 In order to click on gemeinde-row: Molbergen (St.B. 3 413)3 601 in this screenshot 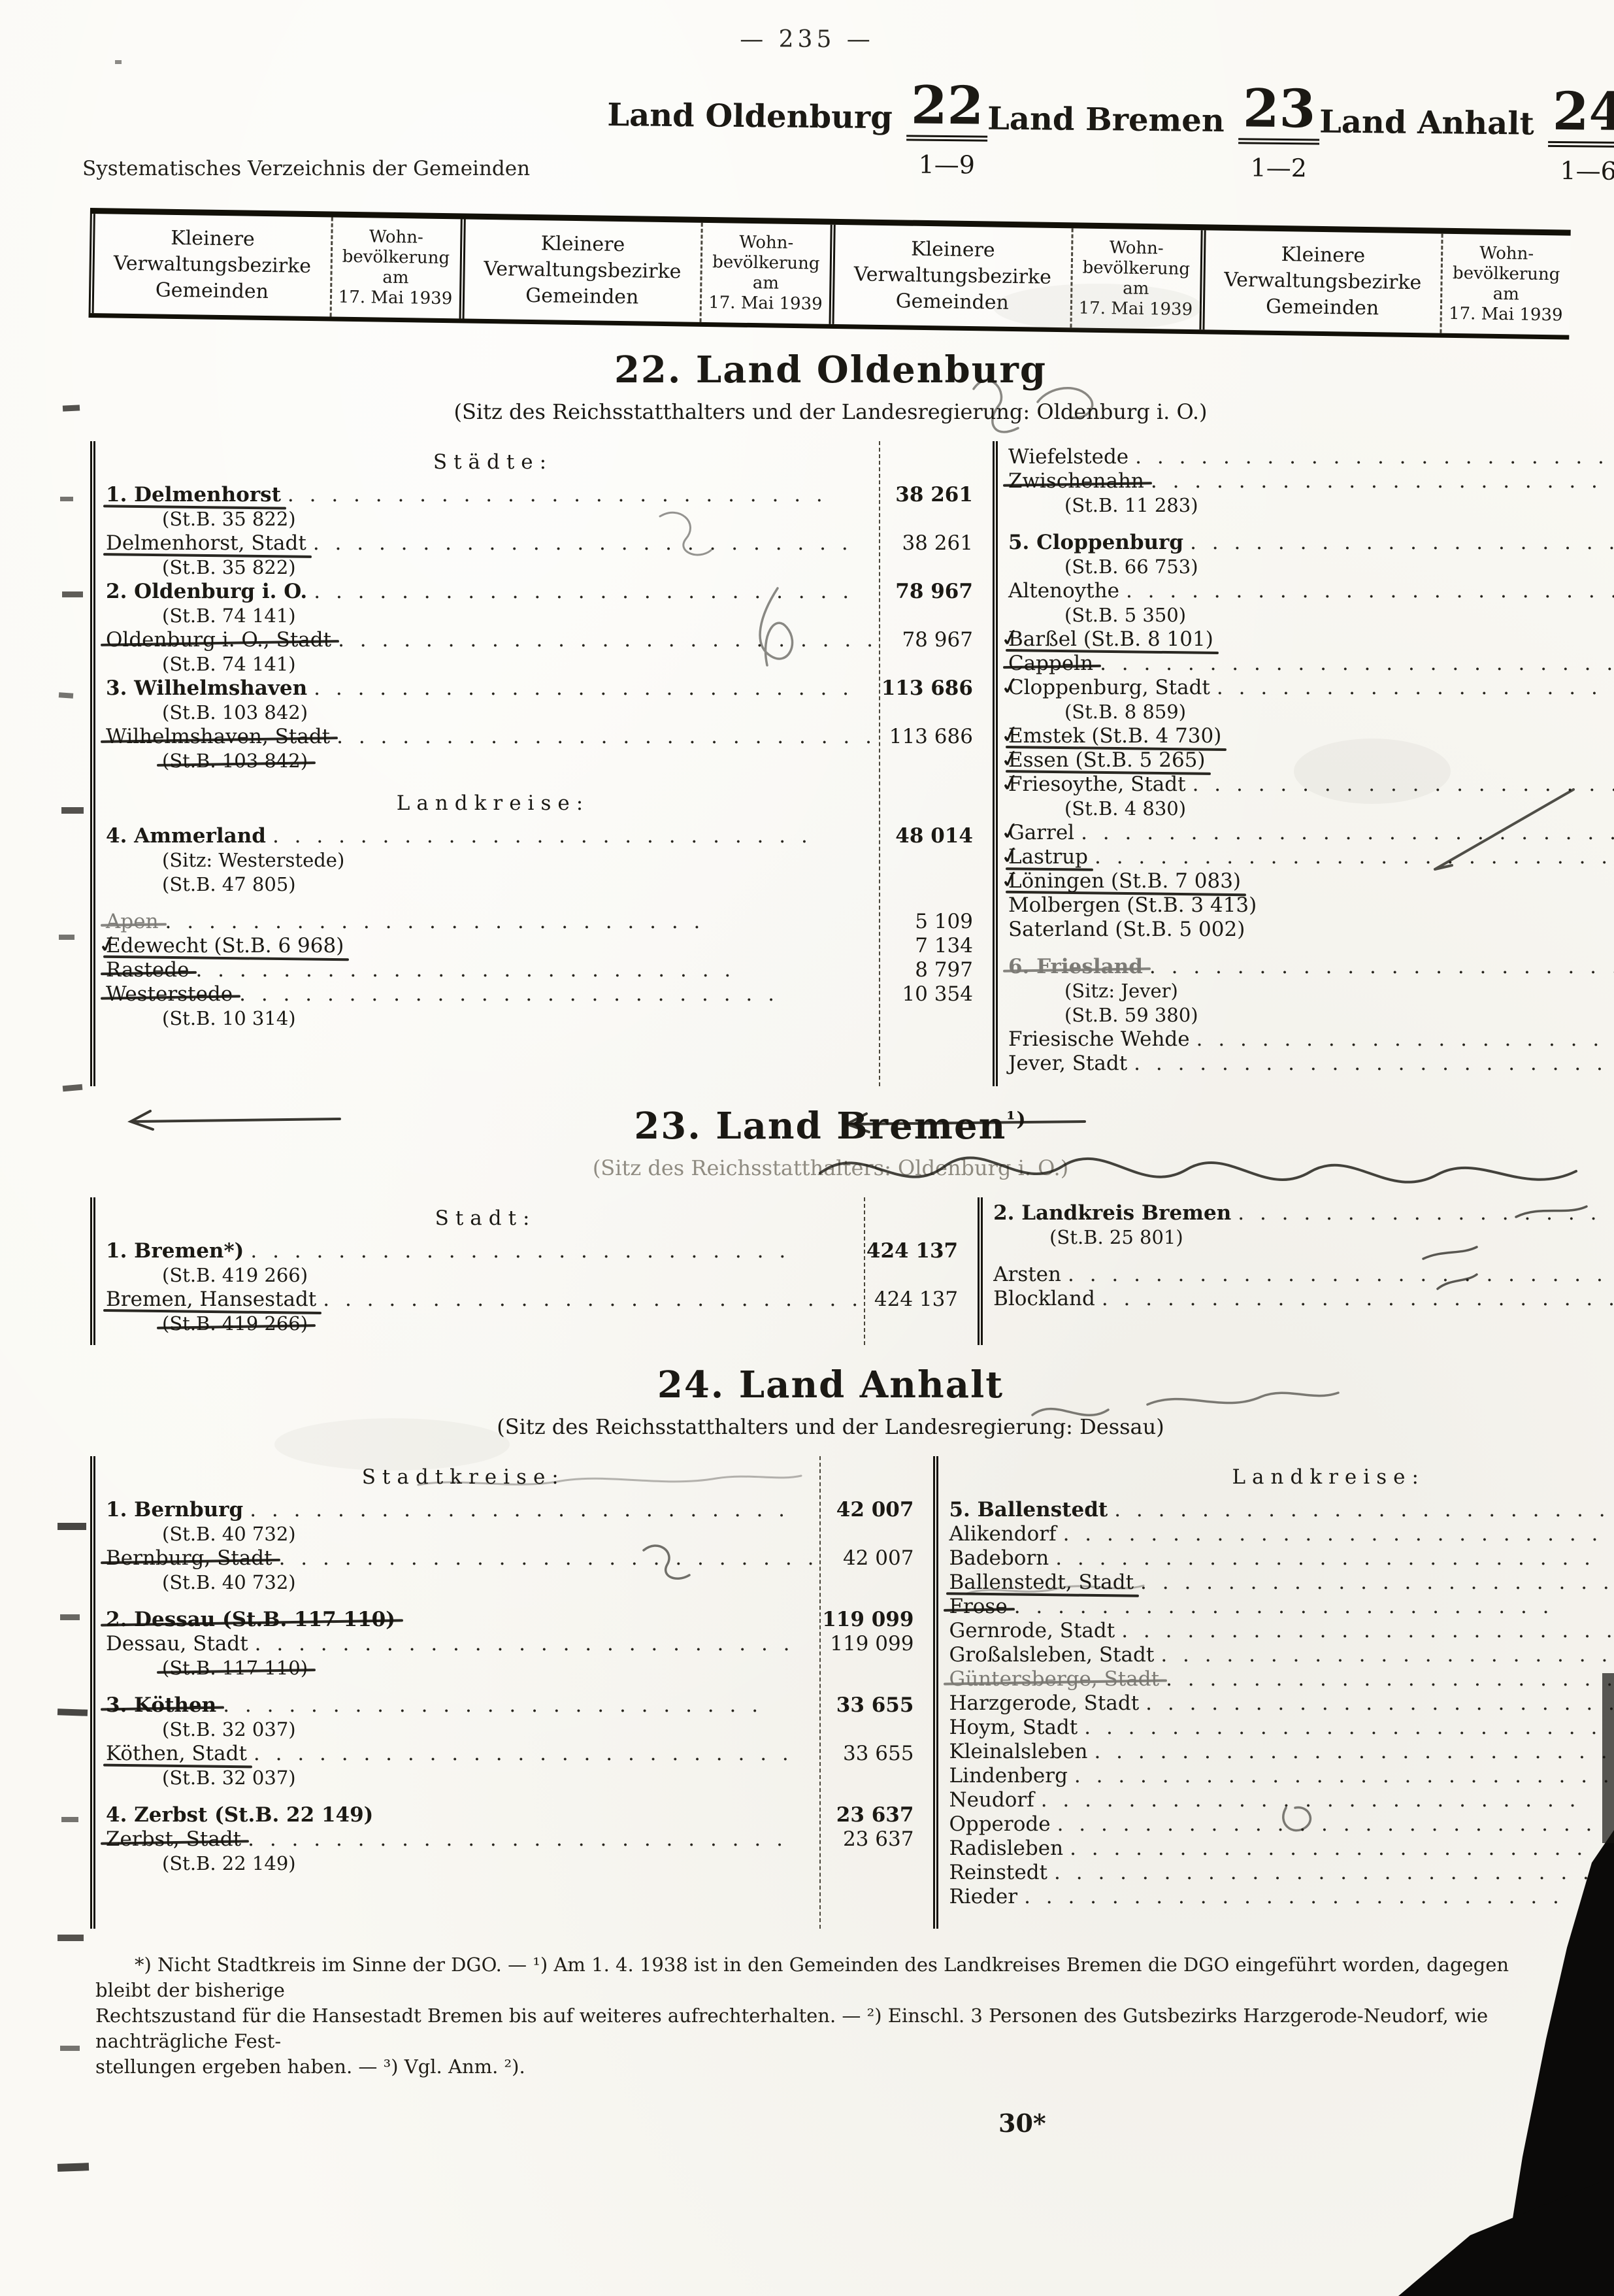, I will do `click(1311, 905)`.